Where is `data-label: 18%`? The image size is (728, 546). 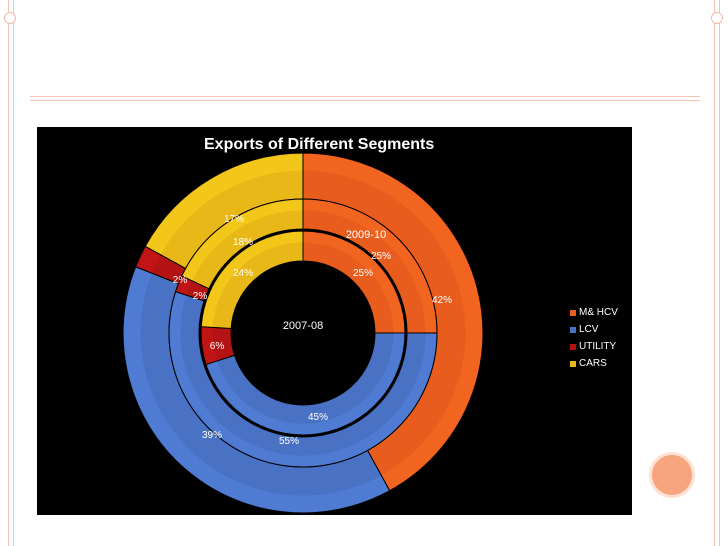 data-label: 18% is located at coordinates (243, 242).